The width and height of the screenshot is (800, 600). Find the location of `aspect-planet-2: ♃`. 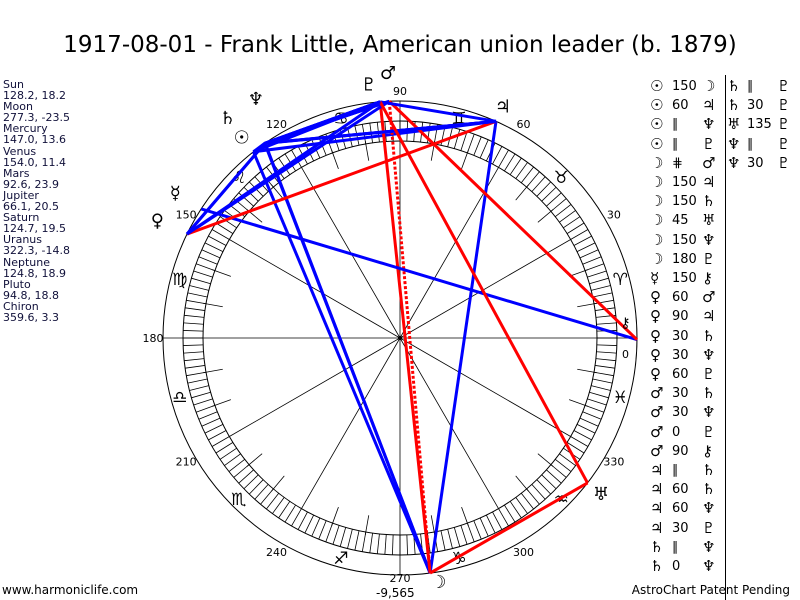

aspect-planet-2: ♃ is located at coordinates (709, 316).